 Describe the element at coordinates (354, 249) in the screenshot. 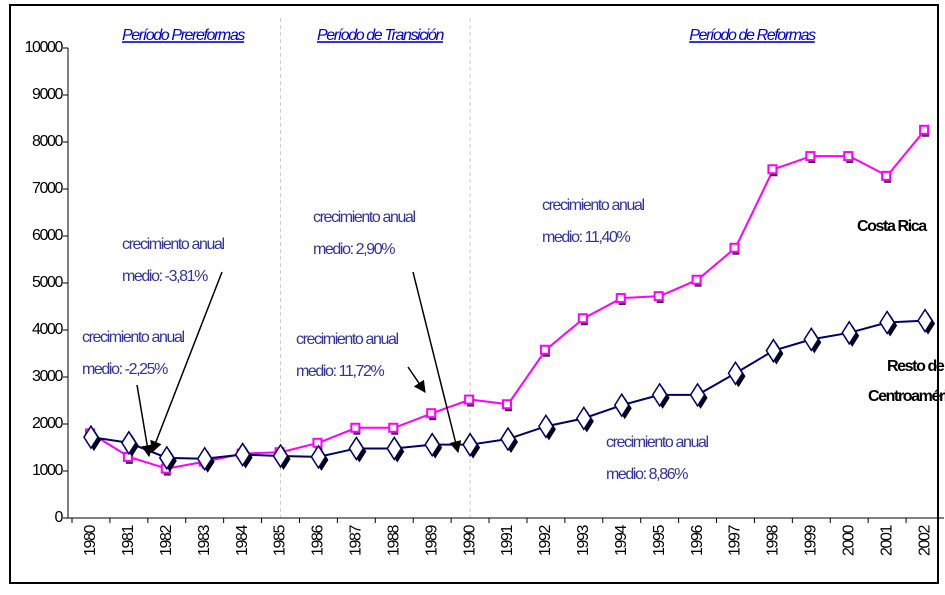

I see `annotation: medio: 2,90%` at that location.